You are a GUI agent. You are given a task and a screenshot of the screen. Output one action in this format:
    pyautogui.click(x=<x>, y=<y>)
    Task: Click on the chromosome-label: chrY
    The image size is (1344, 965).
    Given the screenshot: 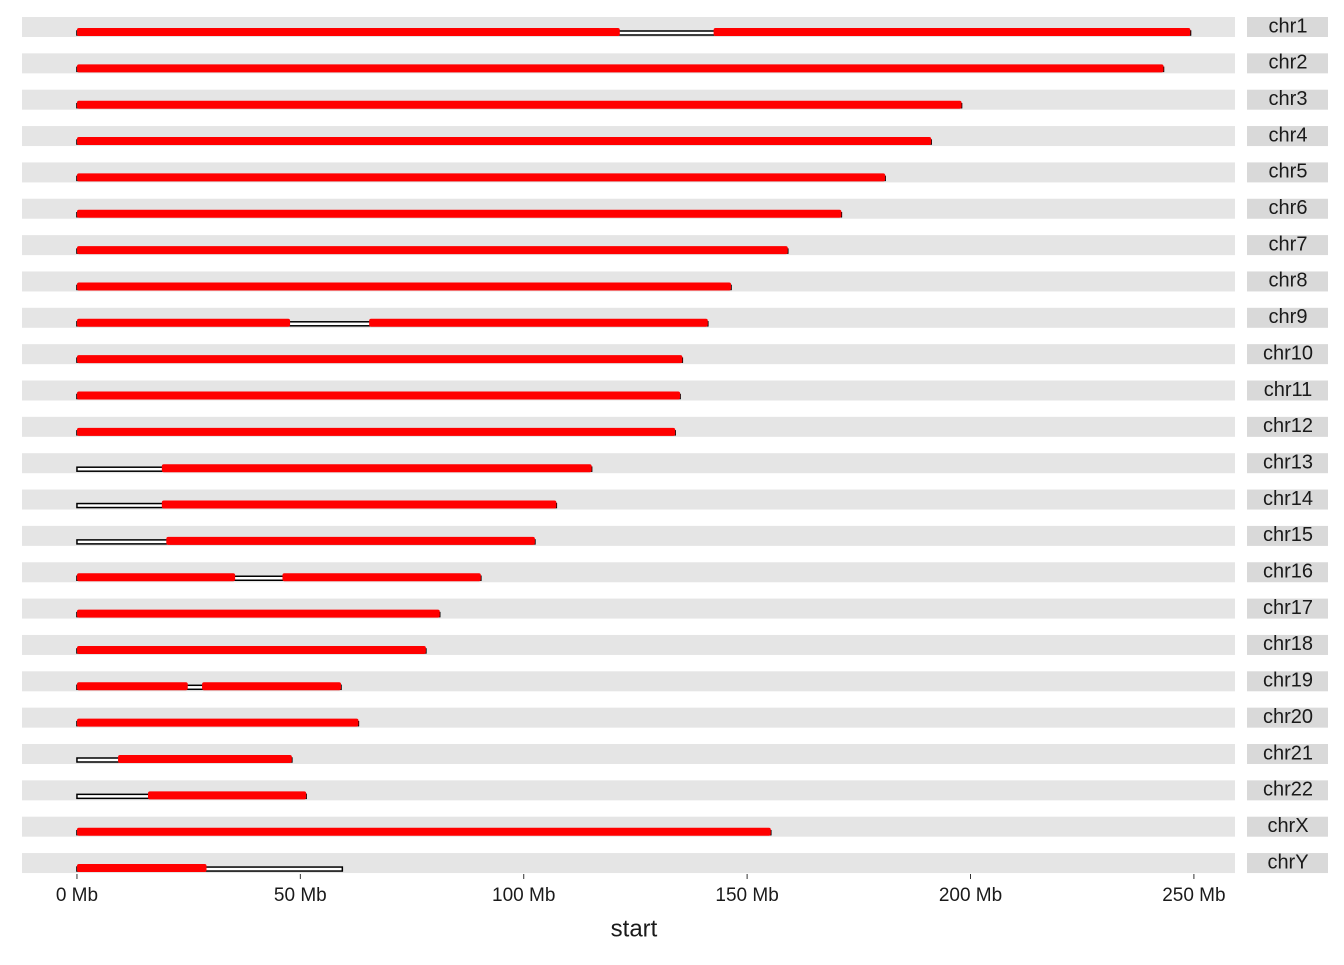 What is the action you would take?
    pyautogui.click(x=1287, y=862)
    